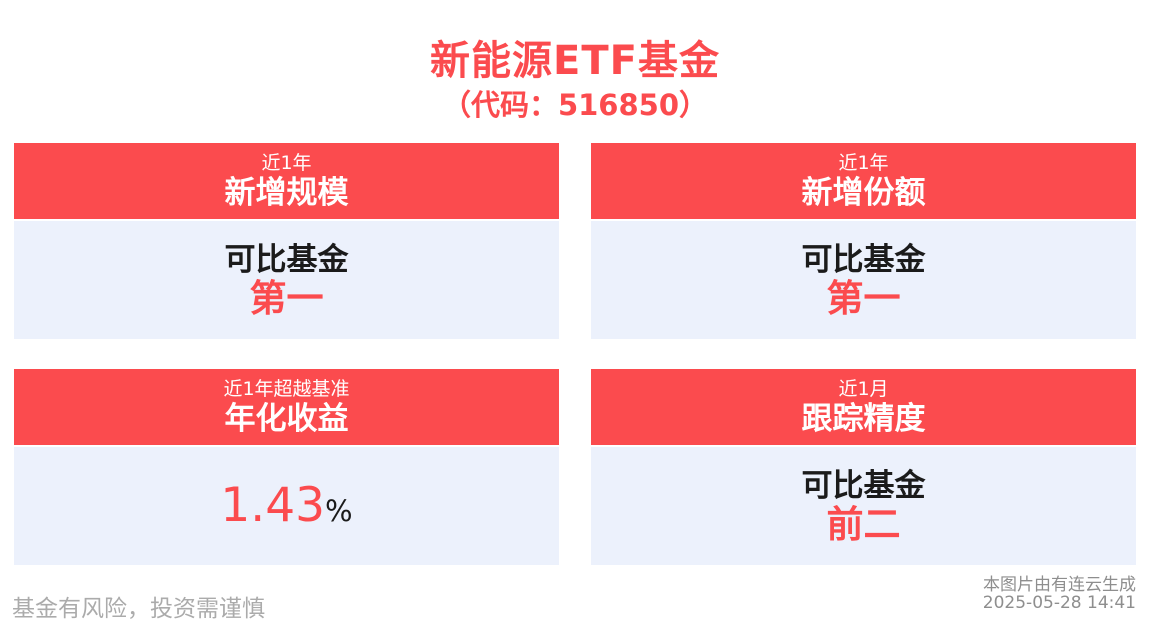  I want to click on card-tracking-precision-body: 可比基金 前二, so click(863, 506).